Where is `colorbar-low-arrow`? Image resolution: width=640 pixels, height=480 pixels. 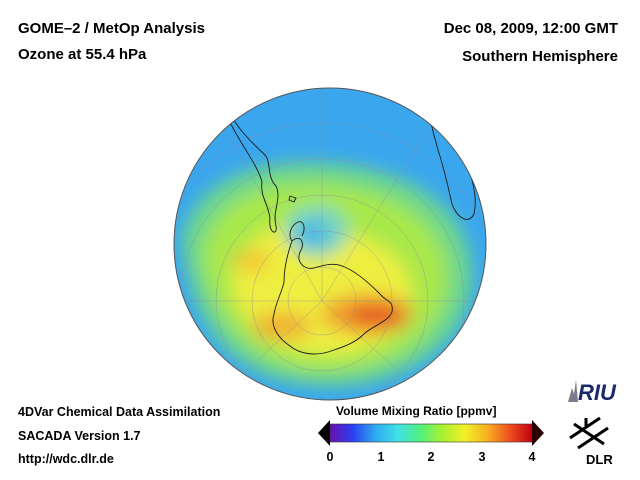 colorbar-low-arrow is located at coordinates (324, 433).